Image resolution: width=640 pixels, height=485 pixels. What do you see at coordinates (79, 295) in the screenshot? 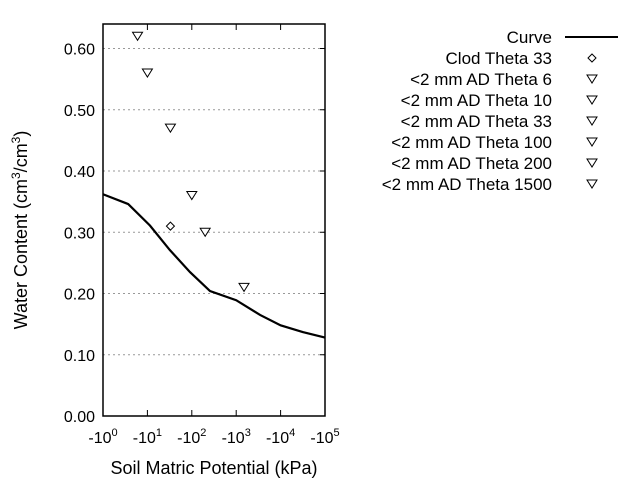
I see `y-tick-label: 0.20` at bounding box center [79, 295].